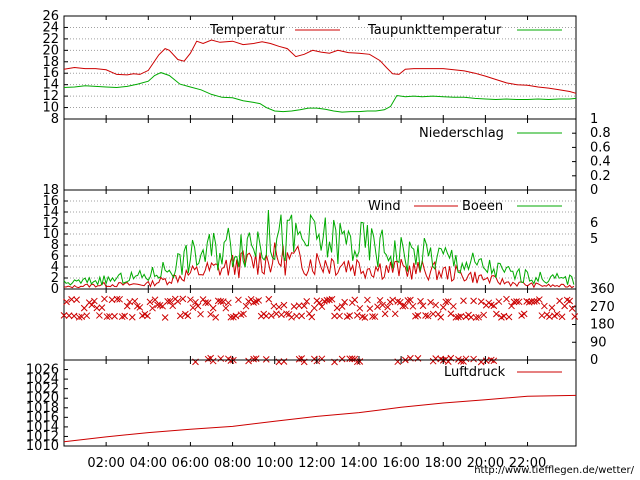 This screenshot has width=640, height=480. What do you see at coordinates (320, 324) in the screenshot?
I see `panel-frame` at bounding box center [320, 324].